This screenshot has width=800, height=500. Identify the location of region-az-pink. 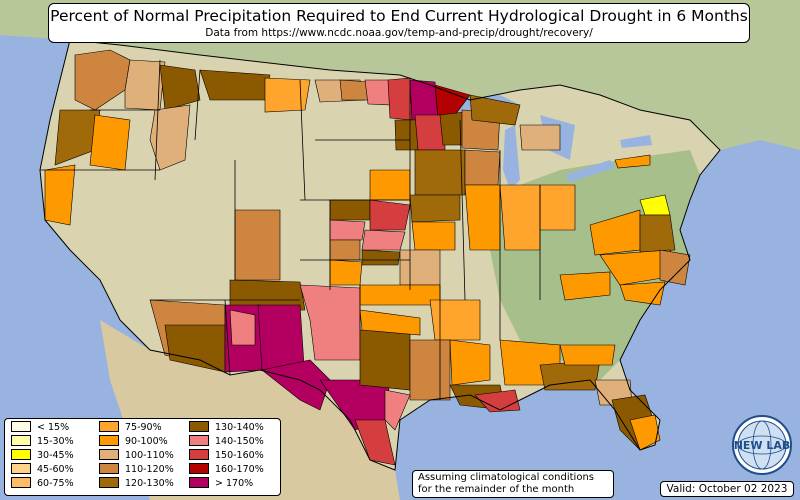
(242, 327).